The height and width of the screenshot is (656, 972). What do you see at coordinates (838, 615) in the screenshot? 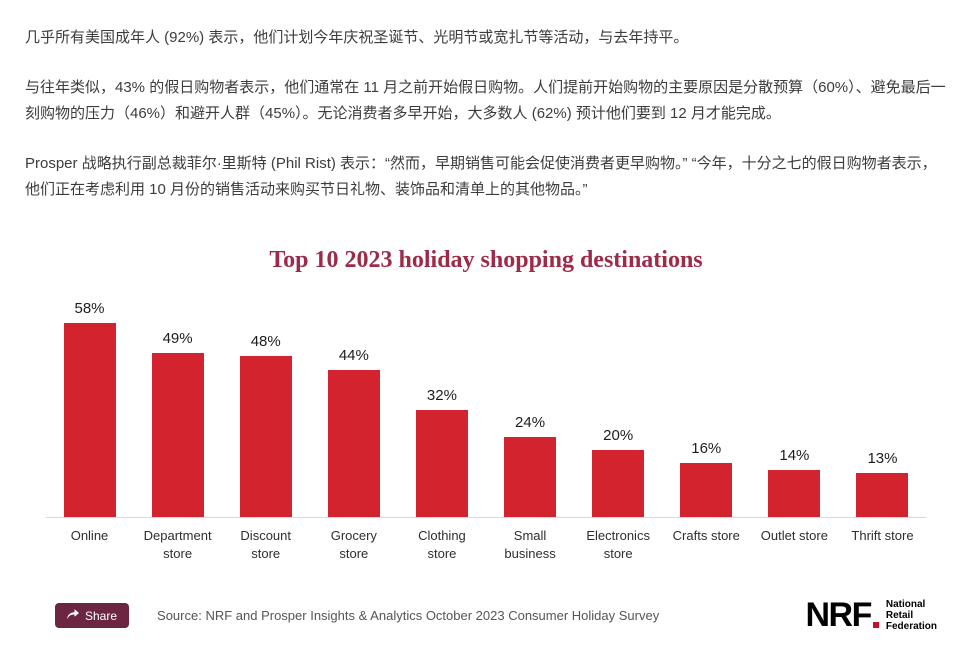
I see `nrf-logo-text: NRF` at bounding box center [838, 615].